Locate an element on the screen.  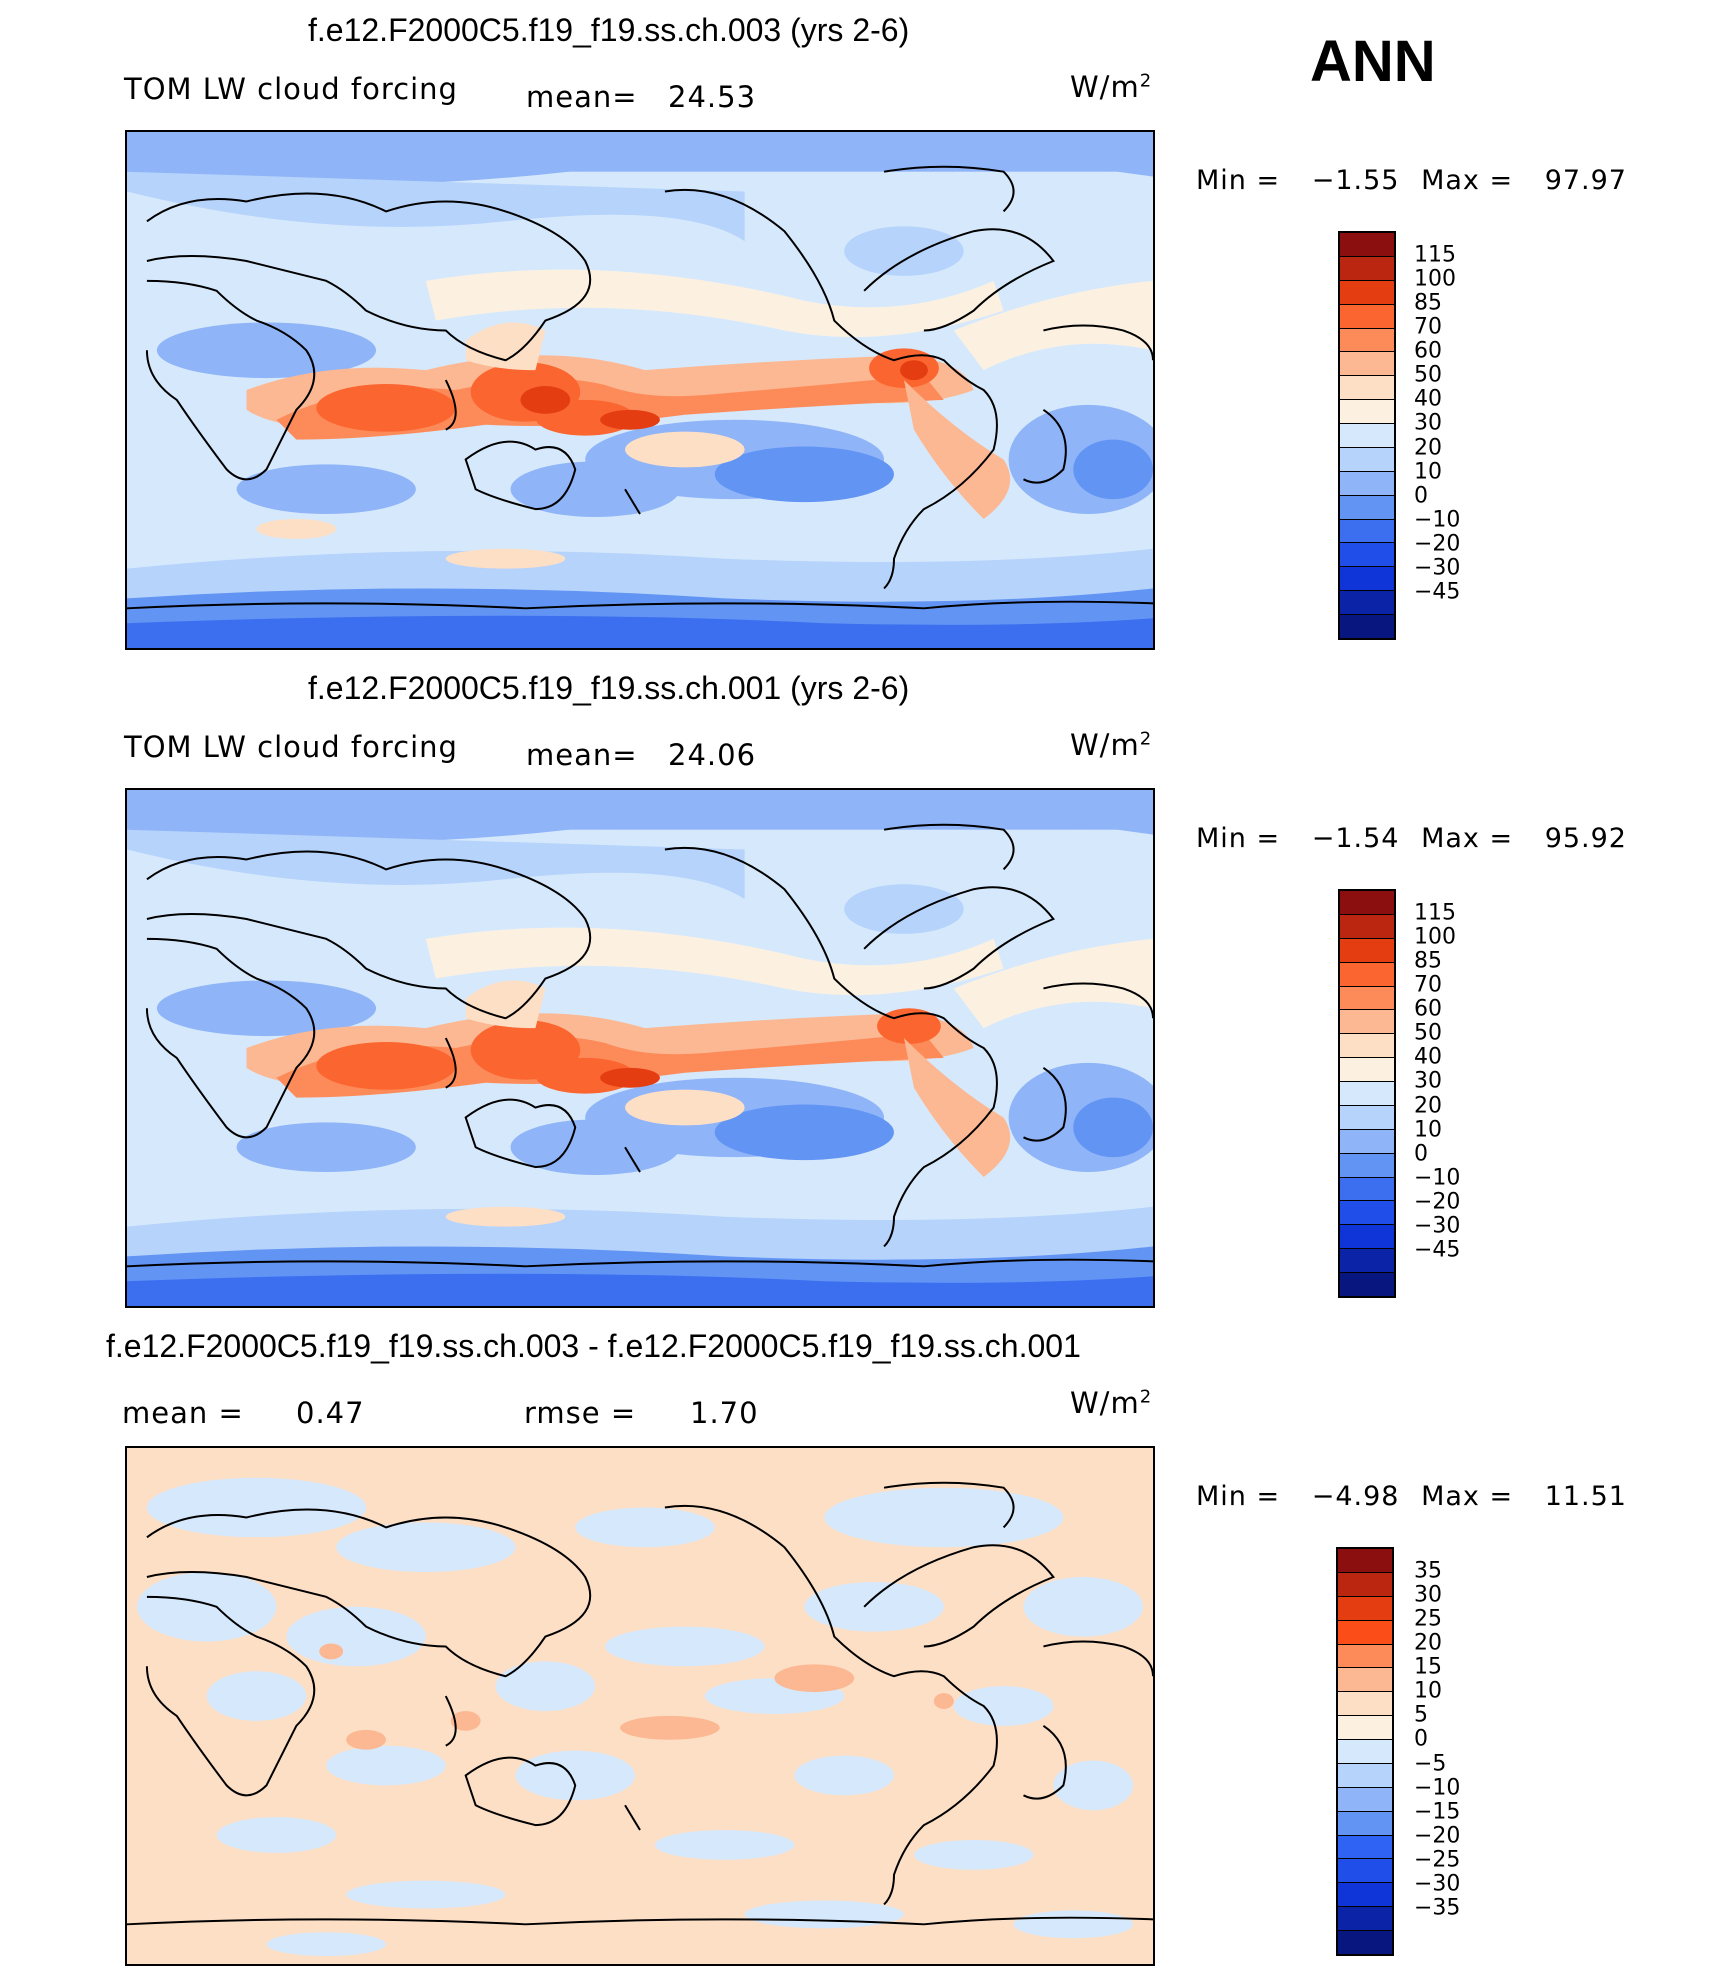
panel-2-minmax: Min = −1.54 Max = 95.92 is located at coordinates (1411, 838).